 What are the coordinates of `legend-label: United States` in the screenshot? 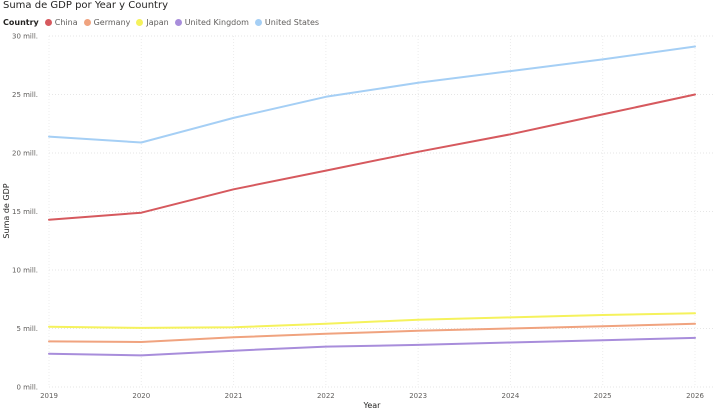 It's located at (292, 22).